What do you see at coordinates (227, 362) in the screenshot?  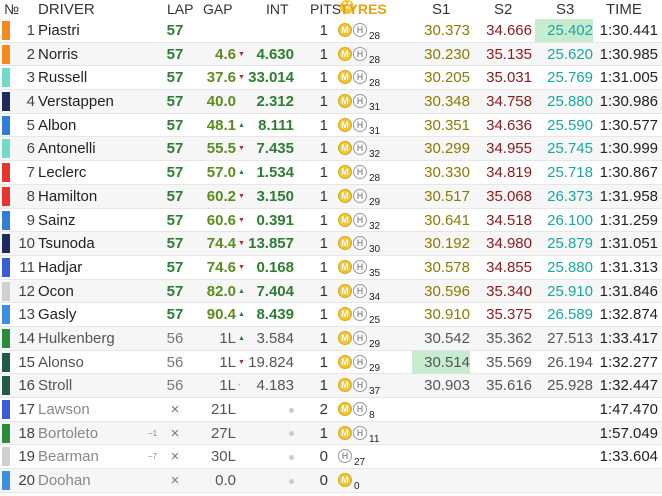 I see `gap-value: 1L` at bounding box center [227, 362].